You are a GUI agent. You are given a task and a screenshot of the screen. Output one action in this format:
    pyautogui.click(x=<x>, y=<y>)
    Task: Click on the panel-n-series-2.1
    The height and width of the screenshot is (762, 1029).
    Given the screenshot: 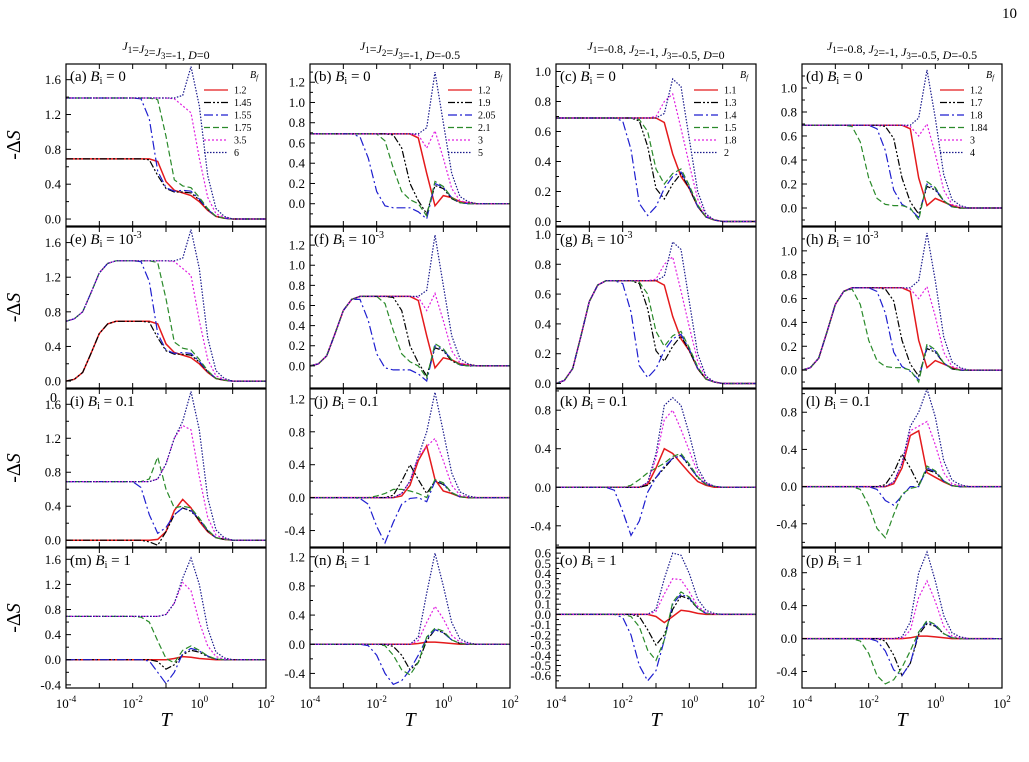 What is the action you would take?
    pyautogui.click(x=410, y=651)
    